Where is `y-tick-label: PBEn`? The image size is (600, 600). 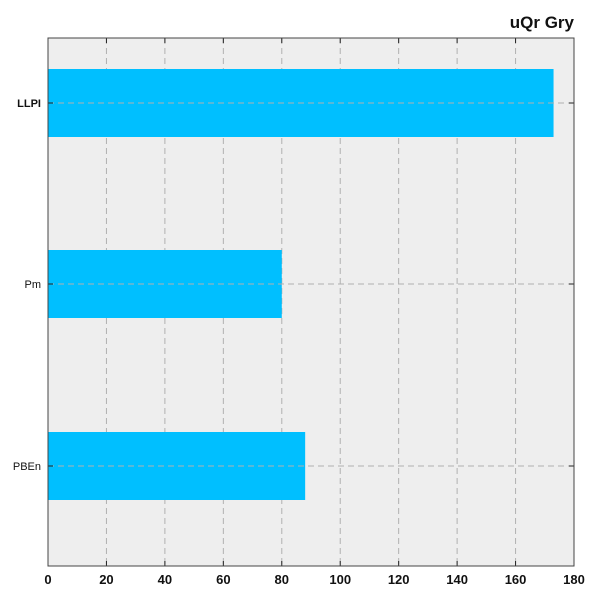
y-tick-label: PBEn is located at coordinates (27, 467).